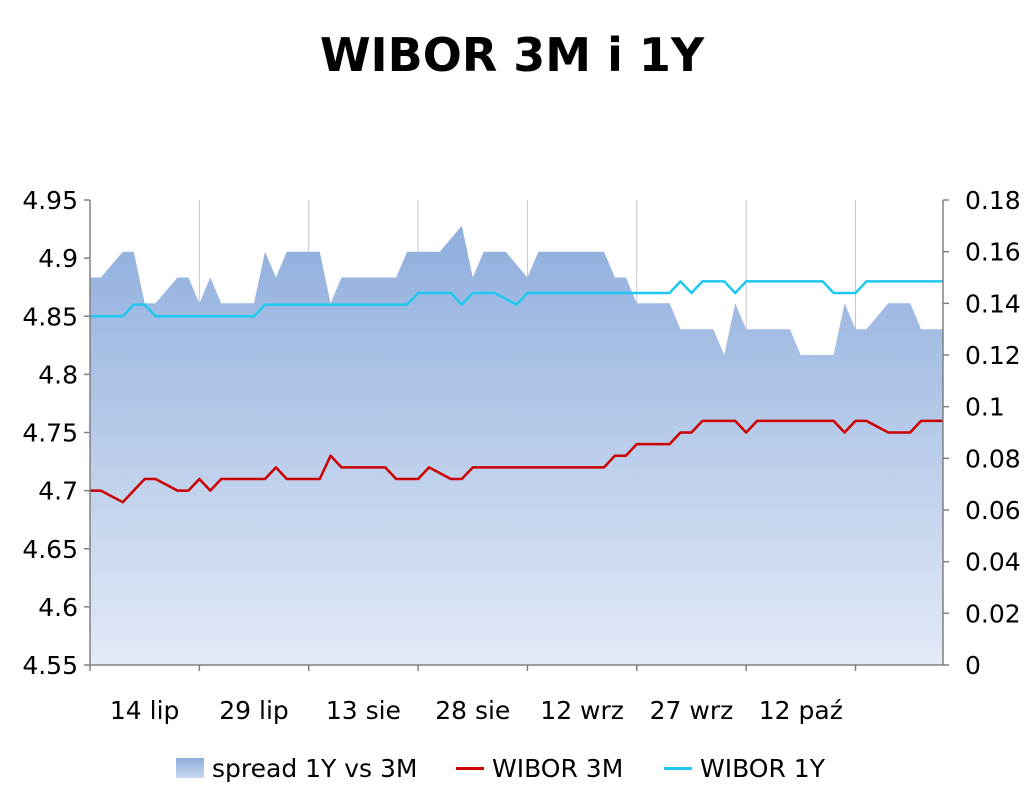  Describe the element at coordinates (993, 562) in the screenshot. I see `y-right-tick-label: 0.04` at that location.